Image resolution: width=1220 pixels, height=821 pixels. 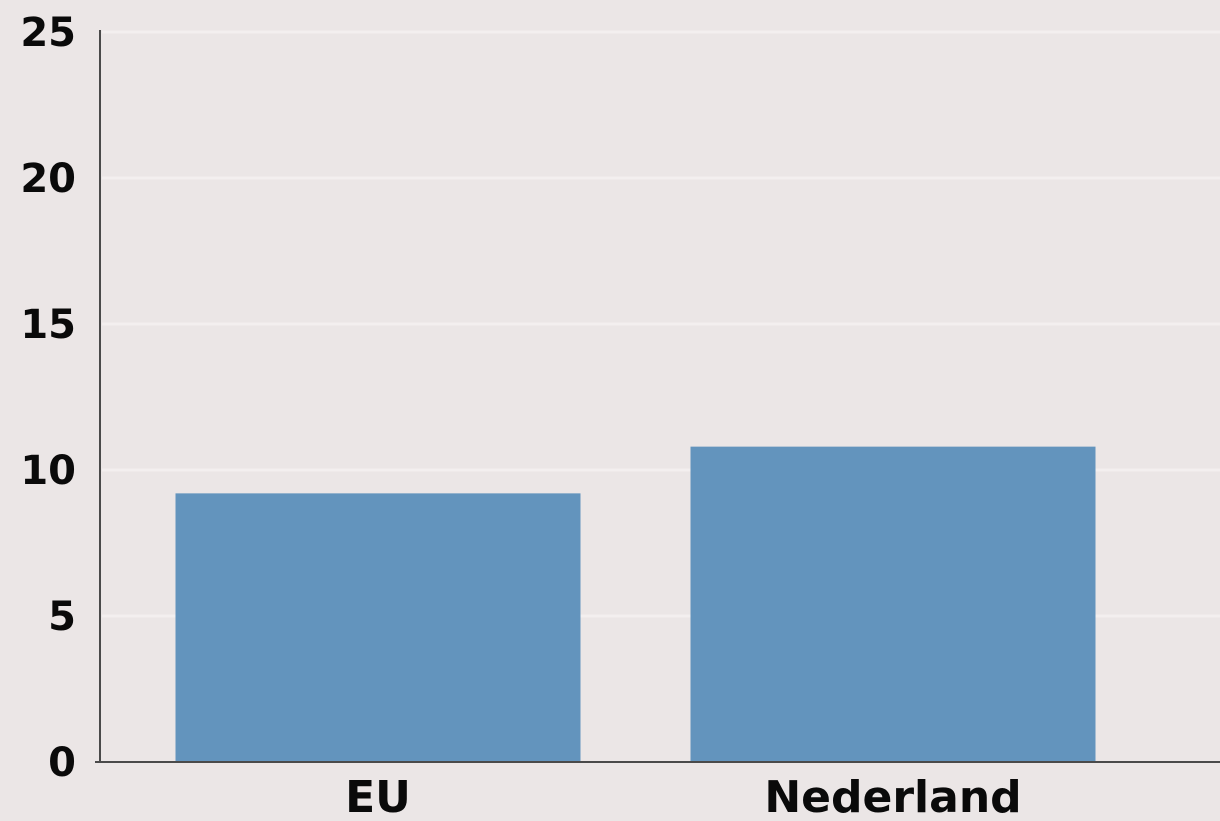 What do you see at coordinates (48, 398) in the screenshot?
I see `y-tick-labels: 0 5 10 15 20 25` at bounding box center [48, 398].